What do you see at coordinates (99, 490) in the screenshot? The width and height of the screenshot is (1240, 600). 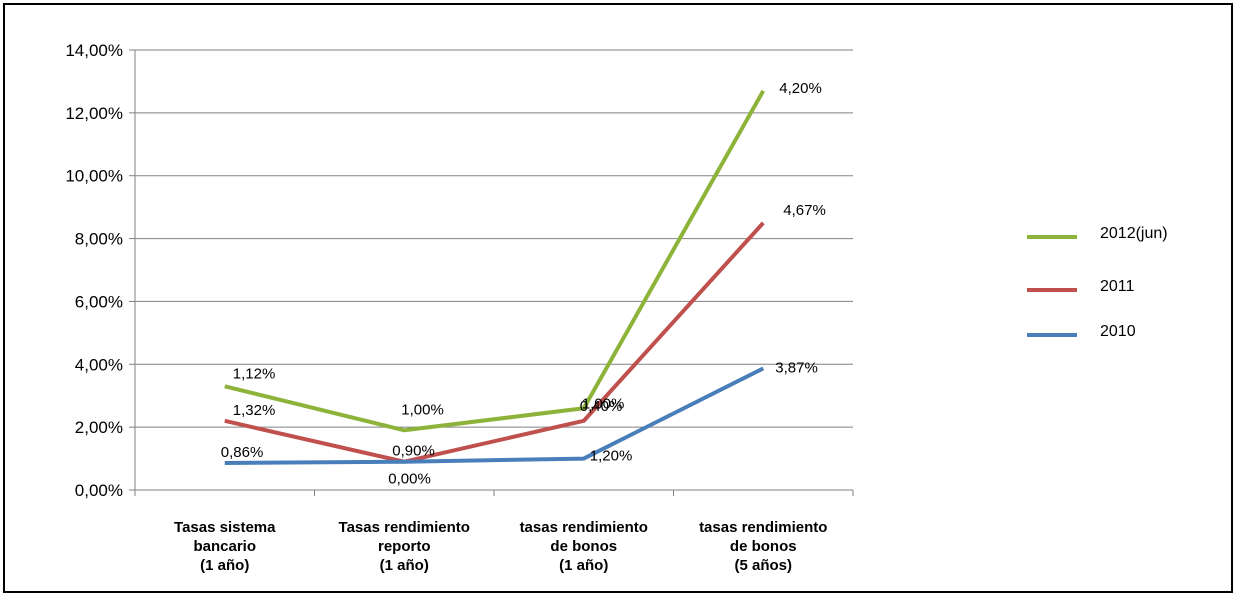 I see `y-tick-label: 0,00%` at bounding box center [99, 490].